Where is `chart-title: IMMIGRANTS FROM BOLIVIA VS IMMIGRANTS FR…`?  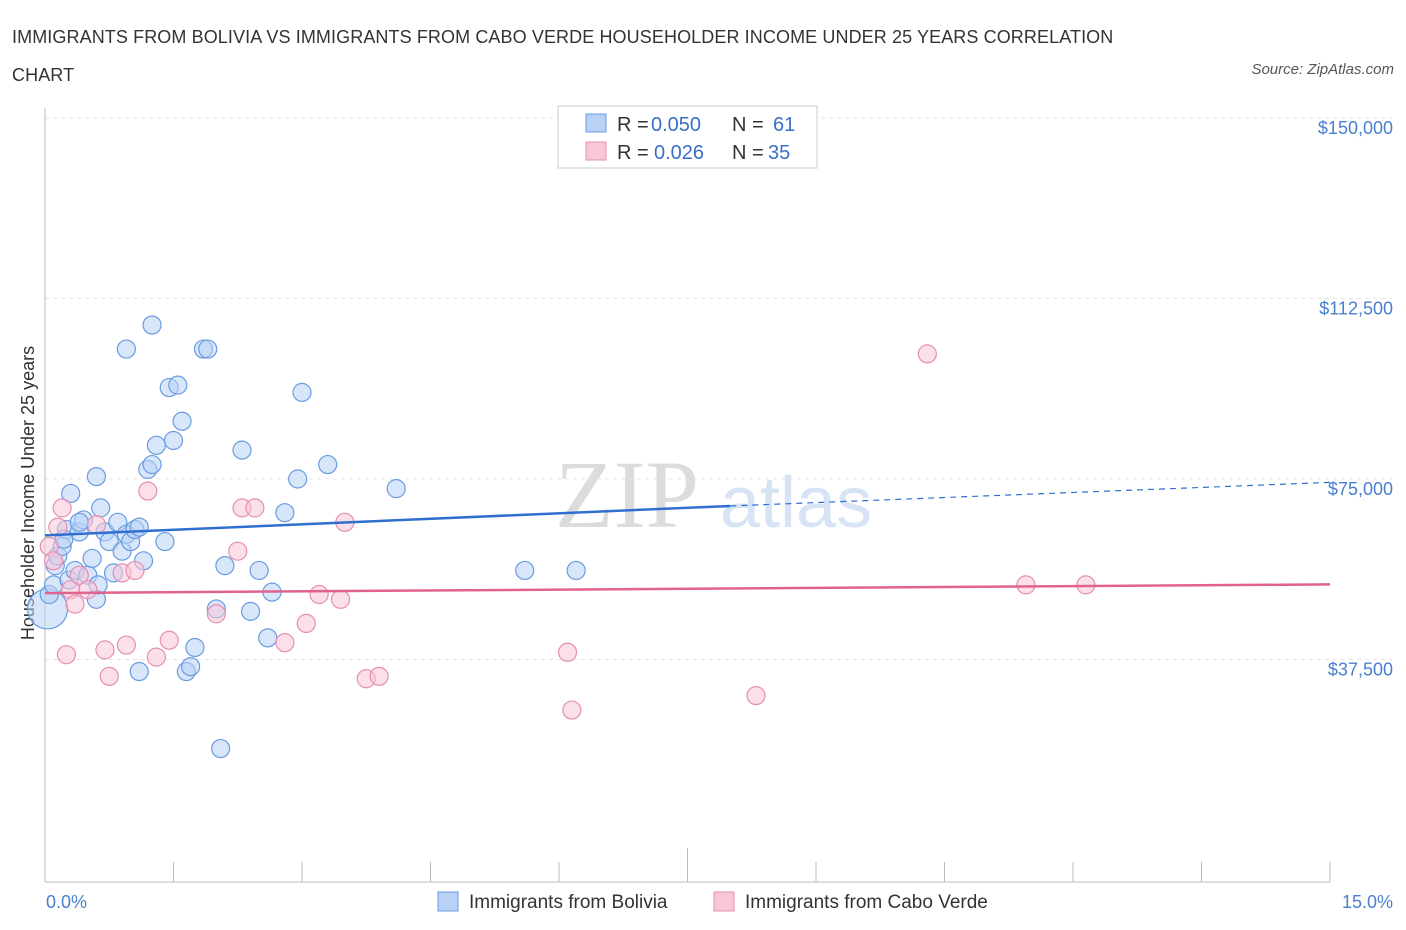
chart-title: IMMIGRANTS FROM BOLIVIA VS IMMIGRANTS FR… is located at coordinates (563, 56).